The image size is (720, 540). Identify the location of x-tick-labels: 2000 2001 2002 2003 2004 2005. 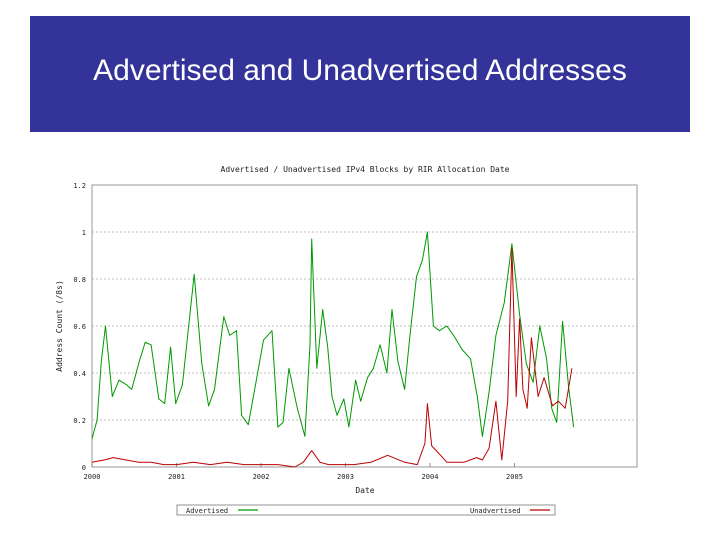
(303, 472).